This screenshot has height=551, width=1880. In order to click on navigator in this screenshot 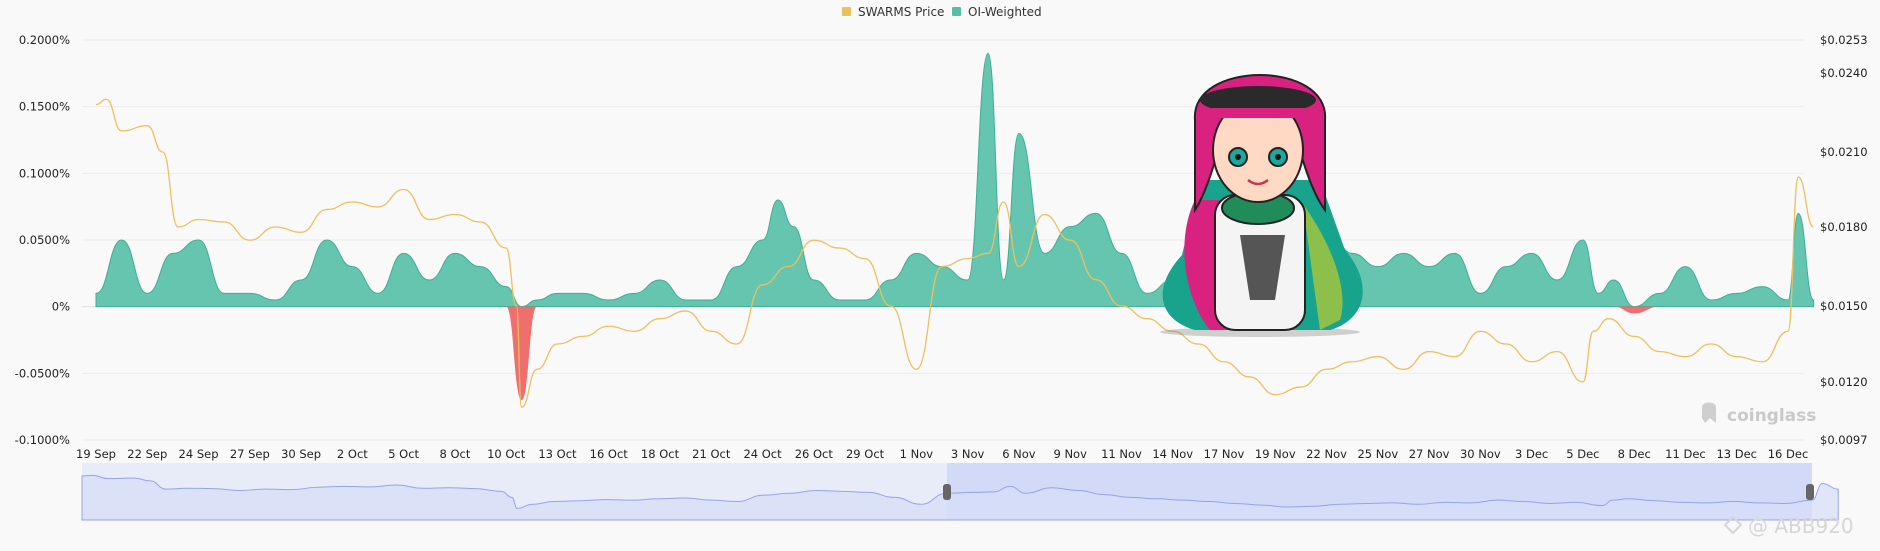, I will do `click(960, 492)`.